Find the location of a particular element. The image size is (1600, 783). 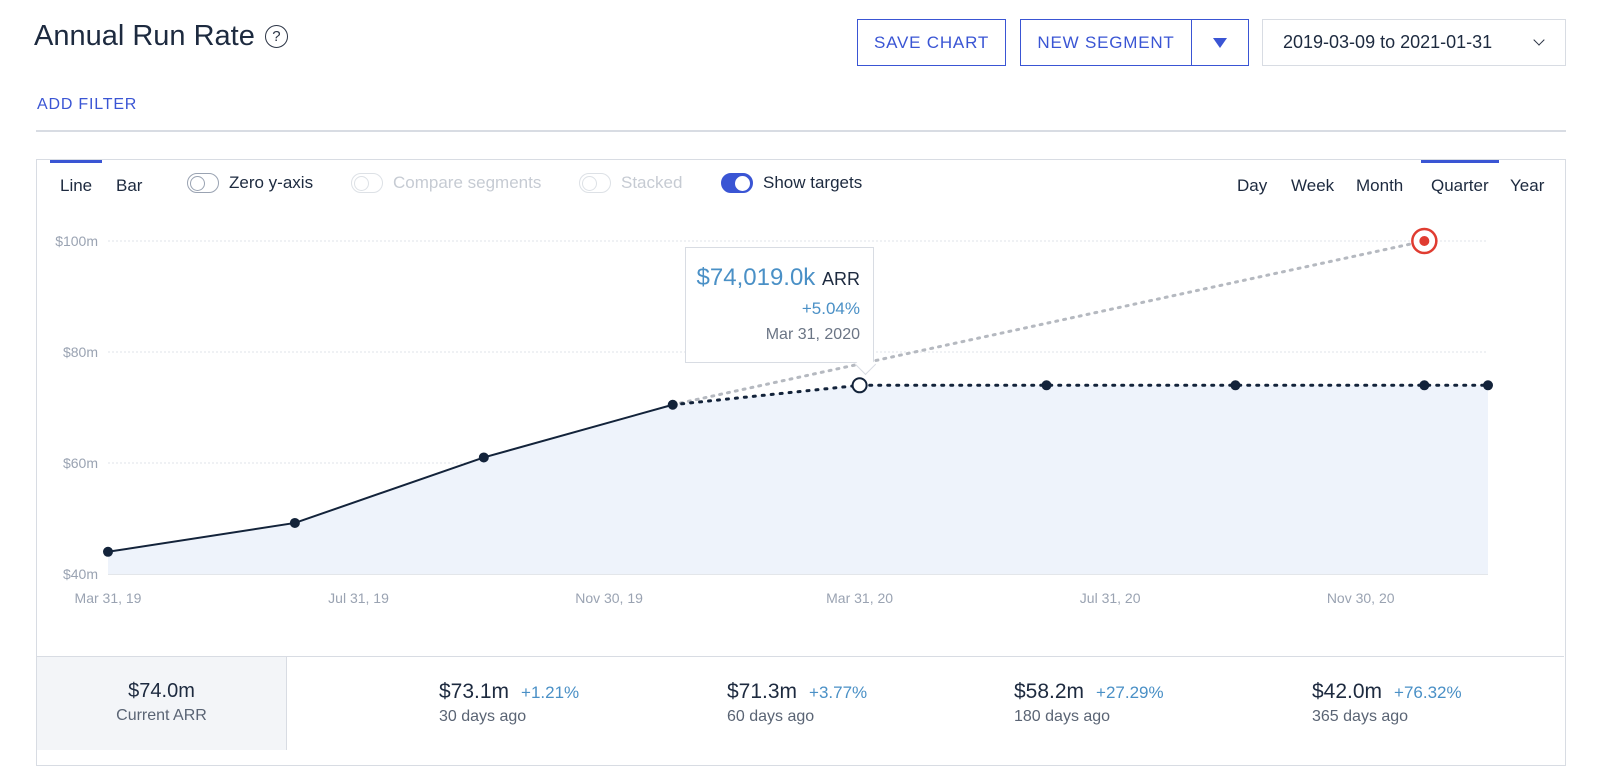

tab-line: Line is located at coordinates (76, 177).